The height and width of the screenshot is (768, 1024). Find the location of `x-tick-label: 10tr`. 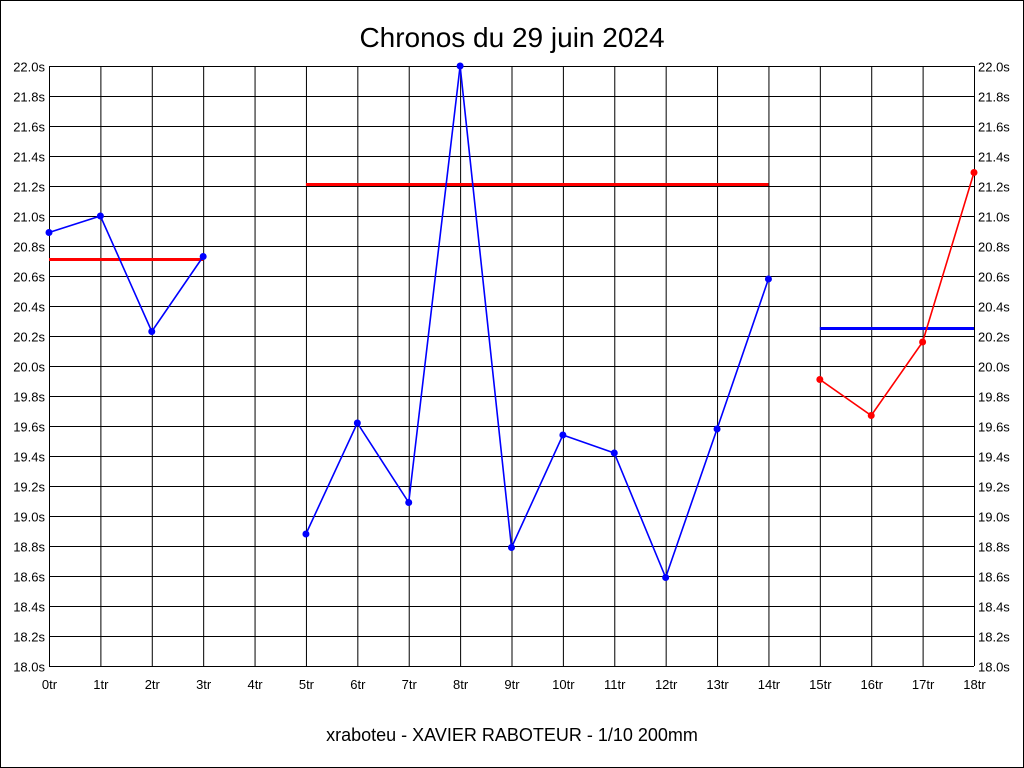

x-tick-label: 10tr is located at coordinates (563, 684).